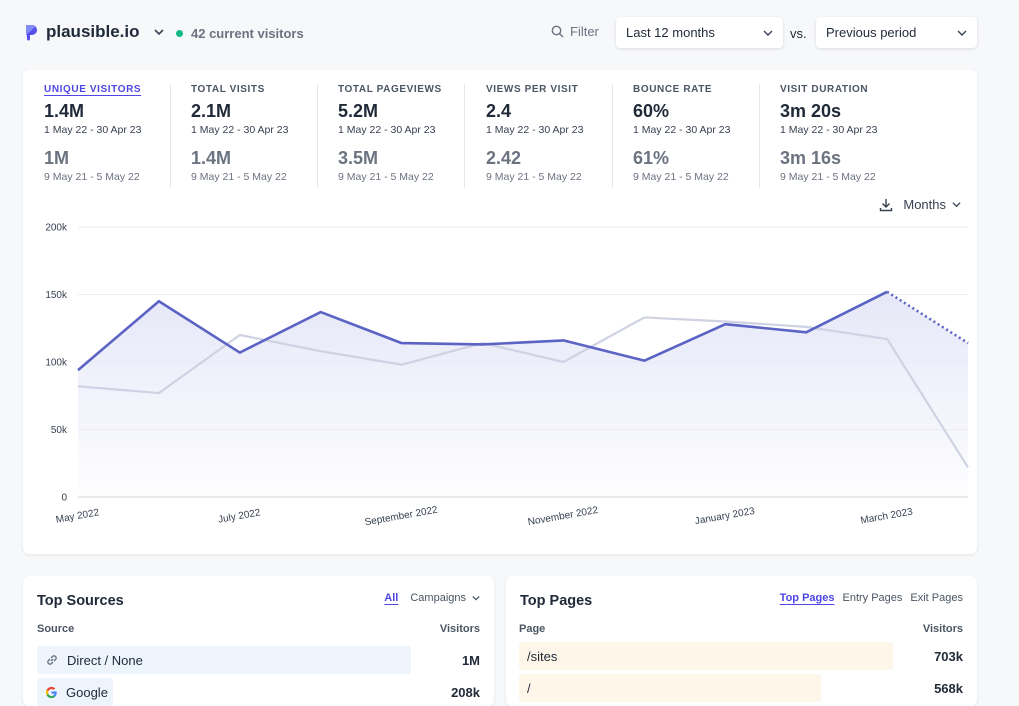 The height and width of the screenshot is (706, 1019). I want to click on panel-title: Top Sources, so click(80, 601).